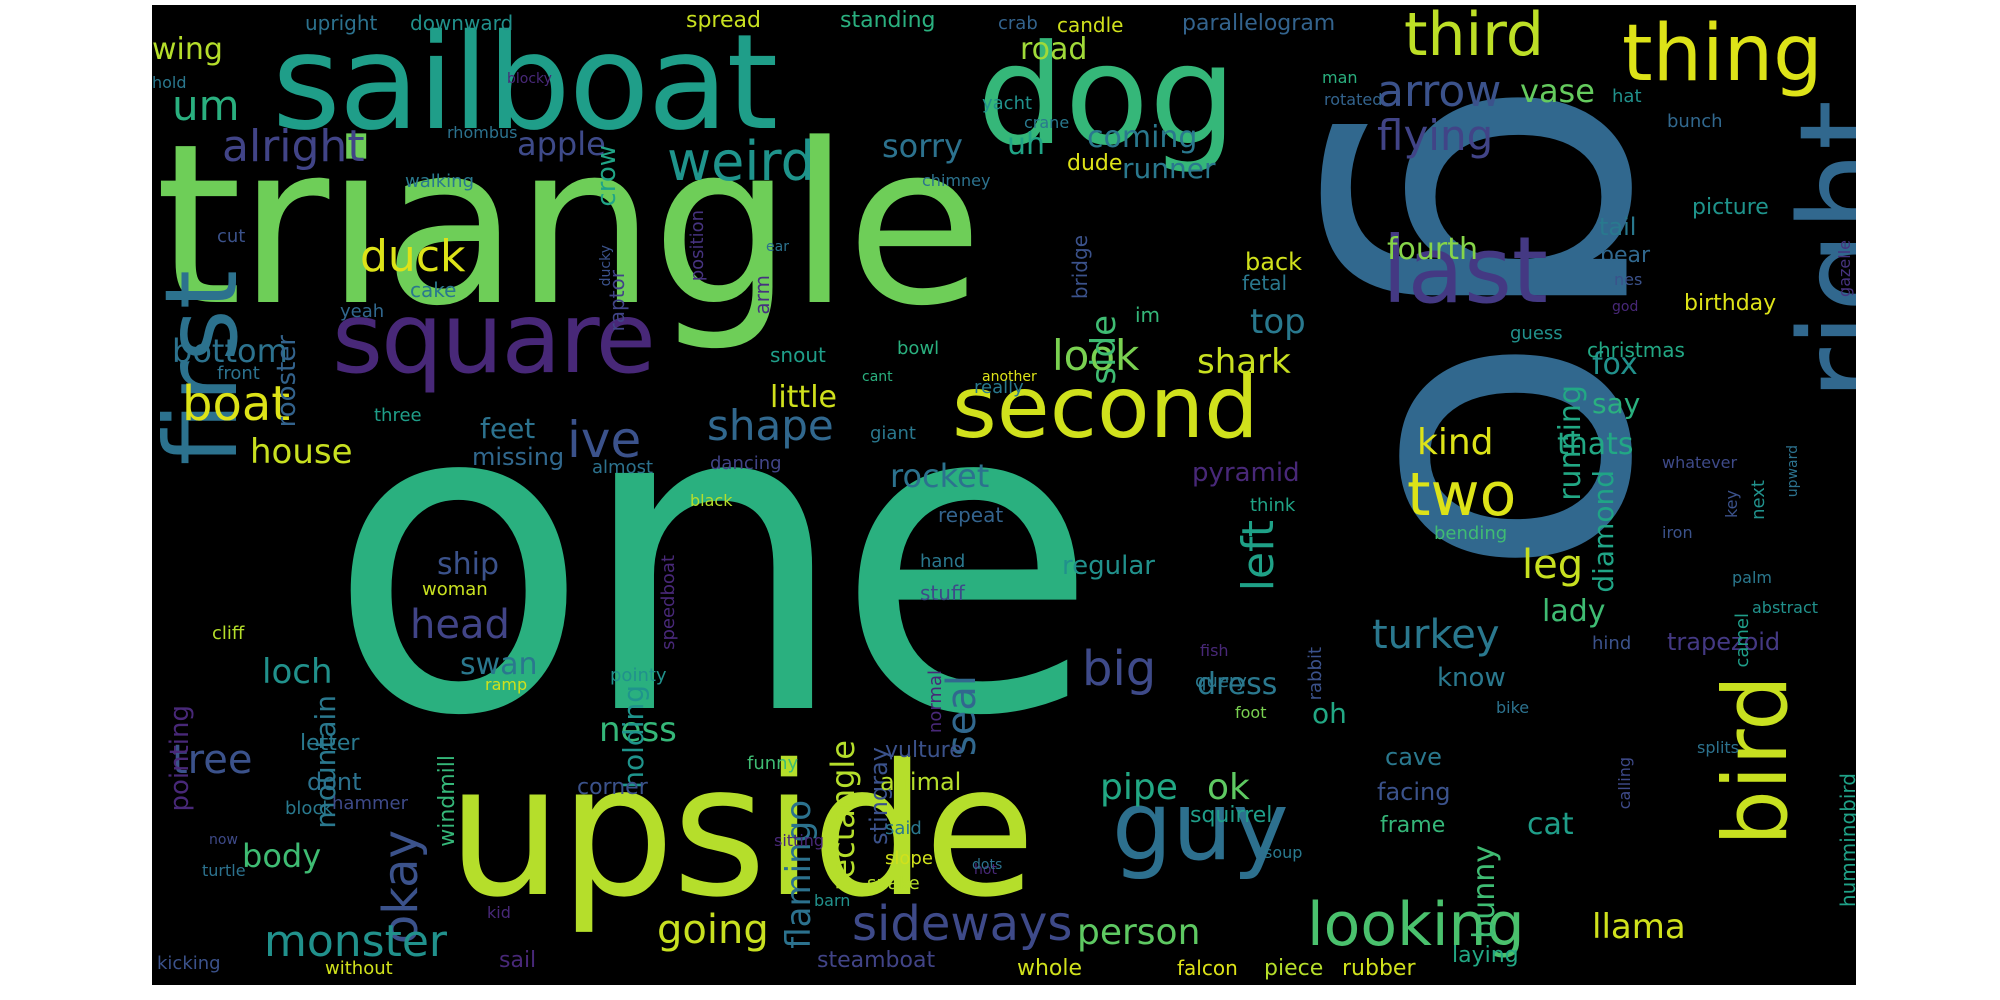 The width and height of the screenshot is (2000, 1000). I want to click on word: bowl, so click(918, 348).